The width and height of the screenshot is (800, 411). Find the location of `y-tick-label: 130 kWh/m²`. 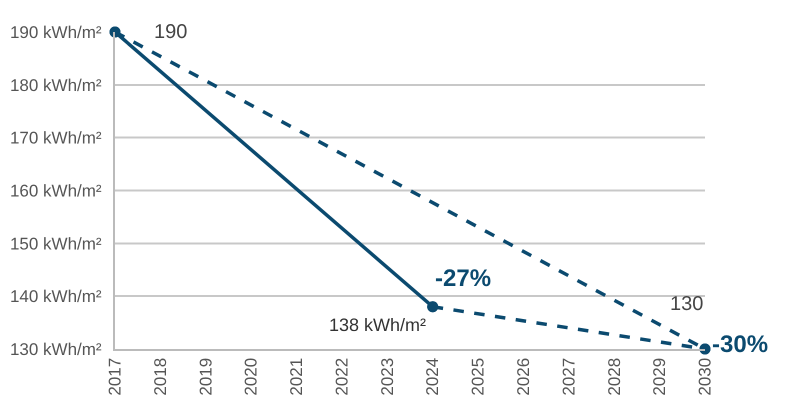

y-tick-label: 130 kWh/m² is located at coordinates (56, 349).